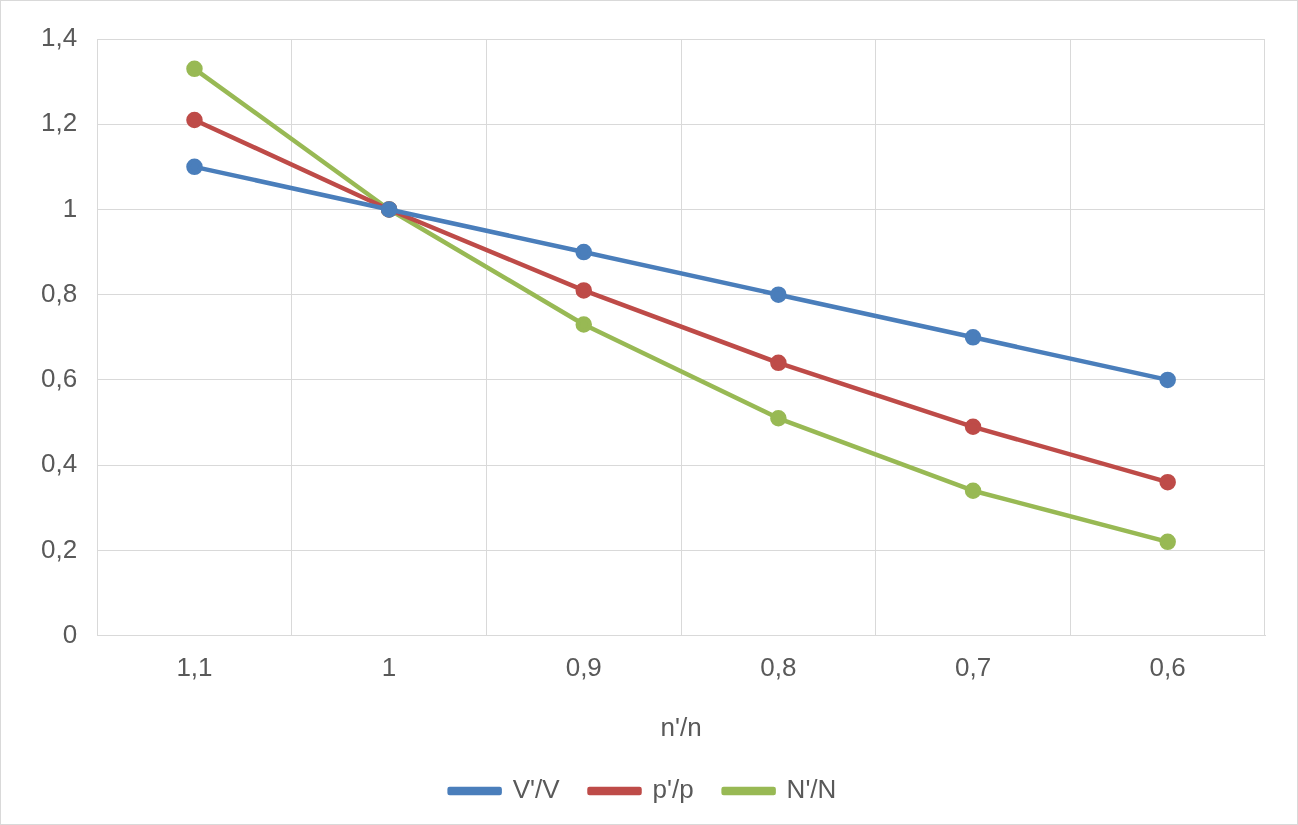 The image size is (1298, 825). I want to click on legend-label: V'/V, so click(536, 789).